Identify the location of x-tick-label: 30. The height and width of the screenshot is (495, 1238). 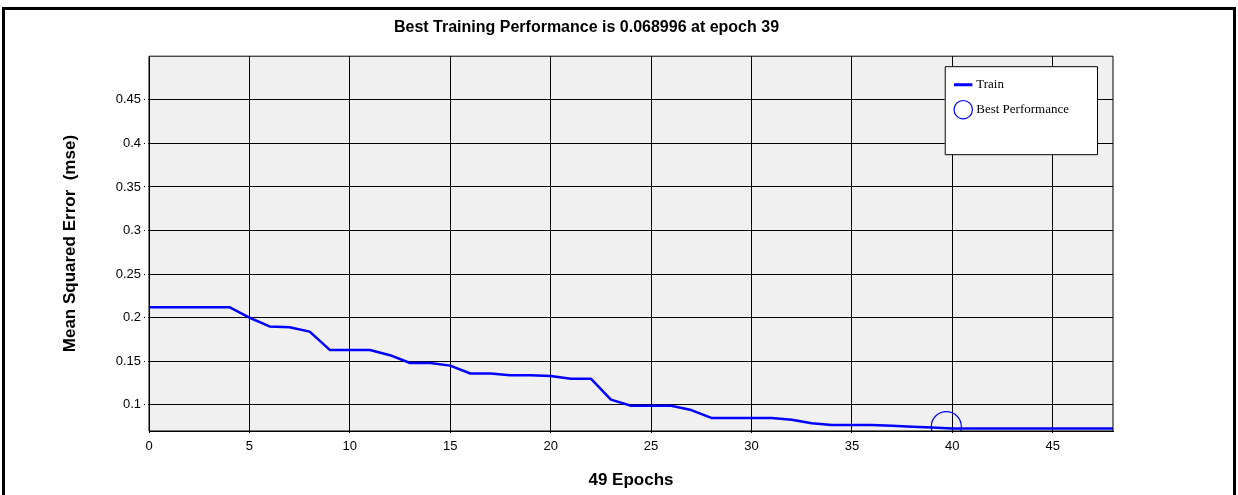
(751, 446).